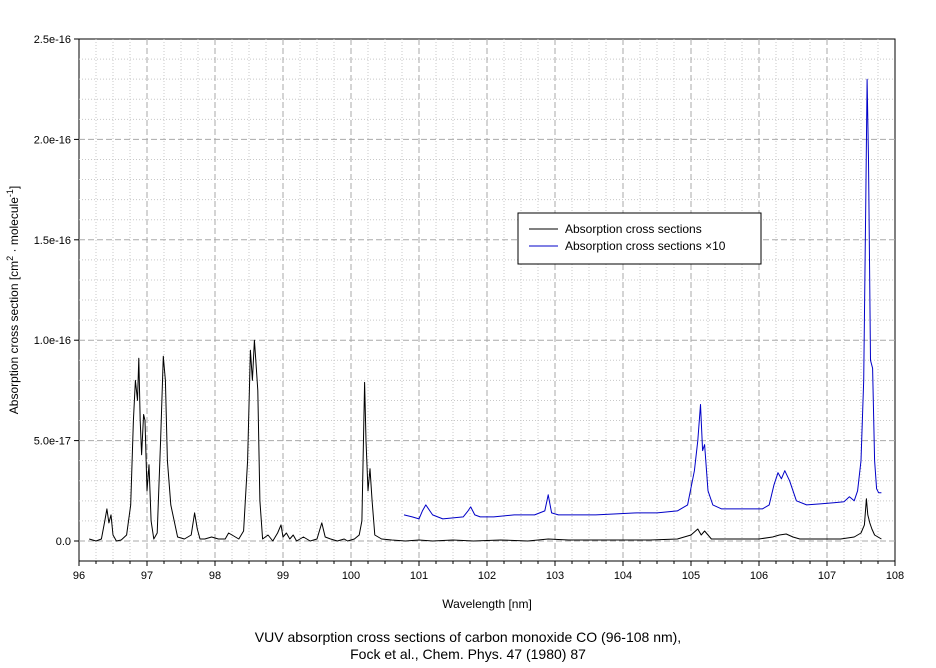  Describe the element at coordinates (487, 604) in the screenshot. I see `x-axis-label: Wavelength [nm]` at that location.